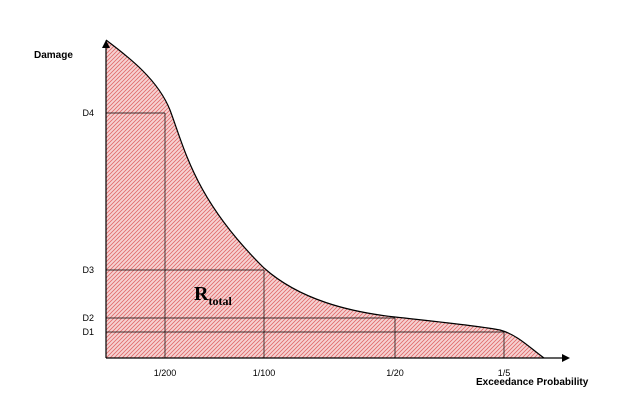 This screenshot has width=617, height=408. I want to click on y-tick-label: D4, so click(88, 113).